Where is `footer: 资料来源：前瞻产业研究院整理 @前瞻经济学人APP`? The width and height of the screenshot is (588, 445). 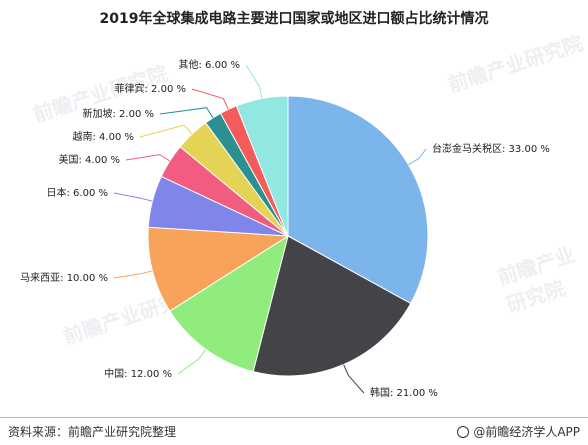 footer: 资料来源：前瞻产业研究院整理 @前瞻经济学人APP is located at coordinates (294, 431).